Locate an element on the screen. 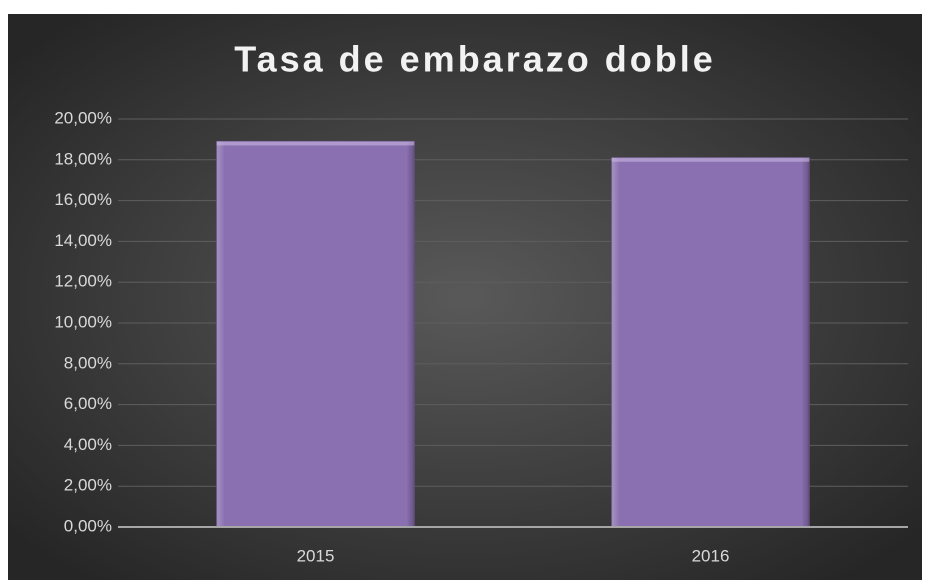 The width and height of the screenshot is (930, 584). y-tick-label: 10,00% is located at coordinates (83, 321).